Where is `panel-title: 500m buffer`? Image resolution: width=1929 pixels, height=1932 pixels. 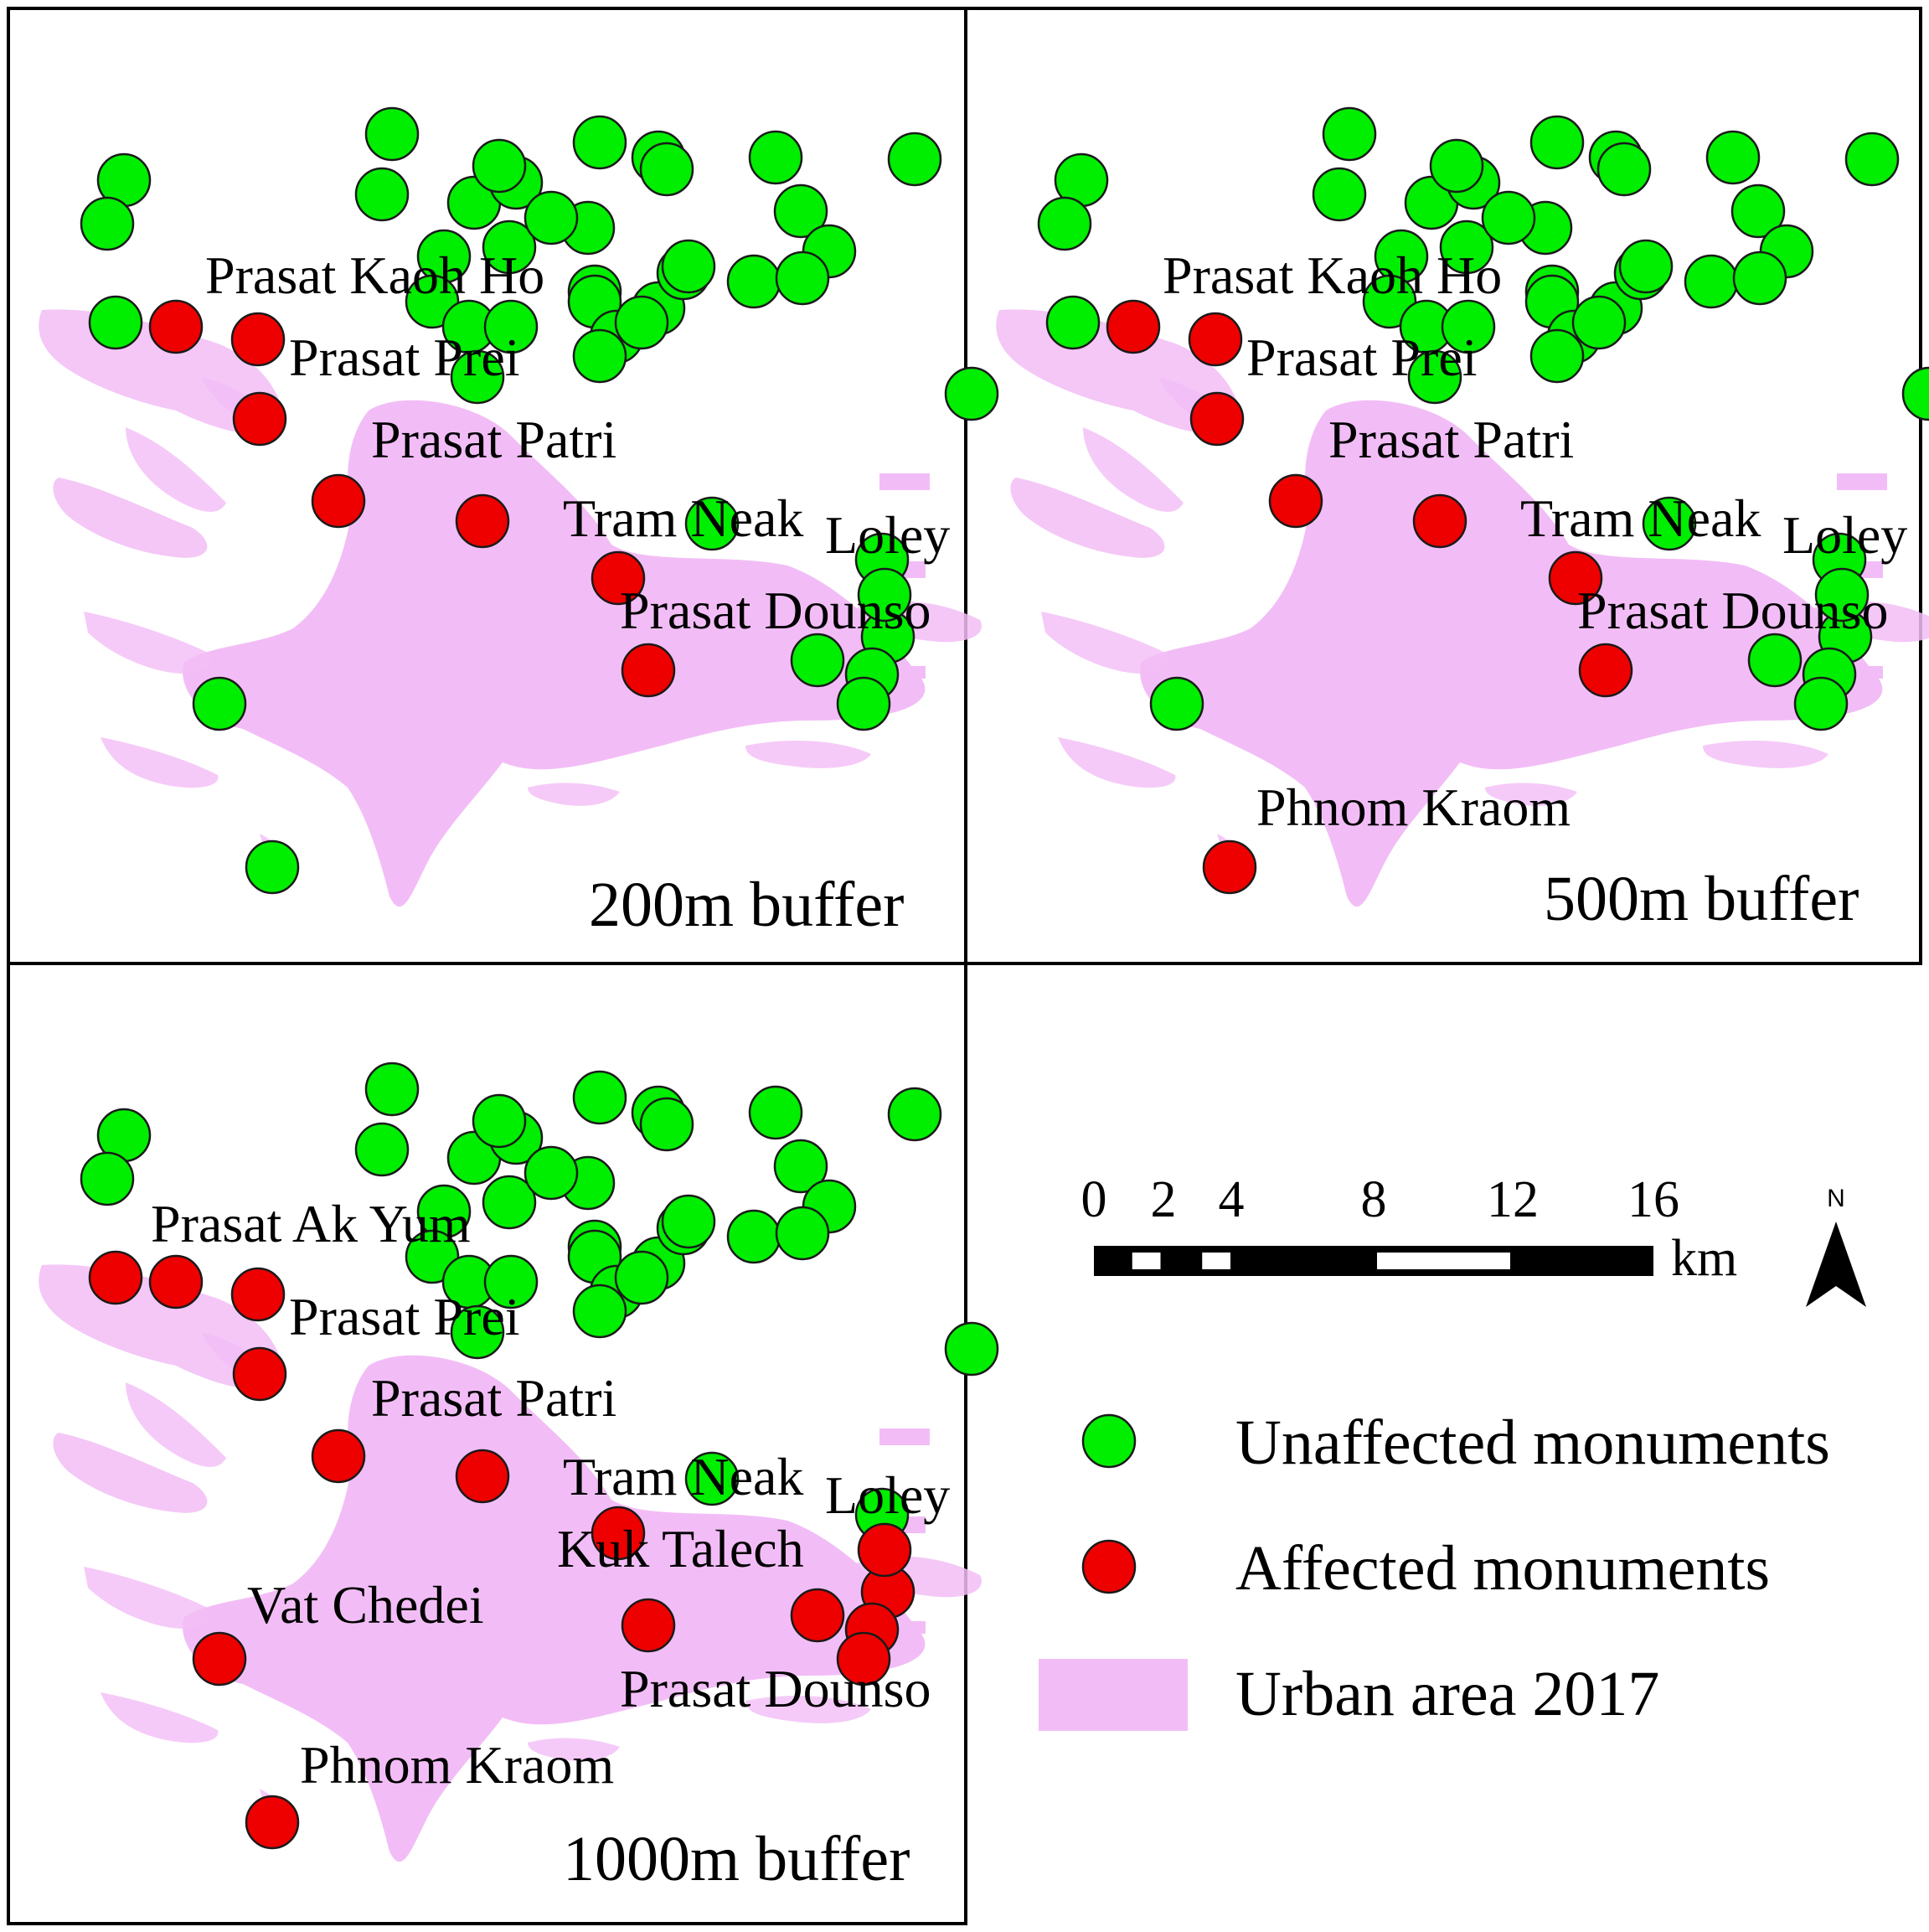
panel-title: 500m buffer is located at coordinates (1701, 899).